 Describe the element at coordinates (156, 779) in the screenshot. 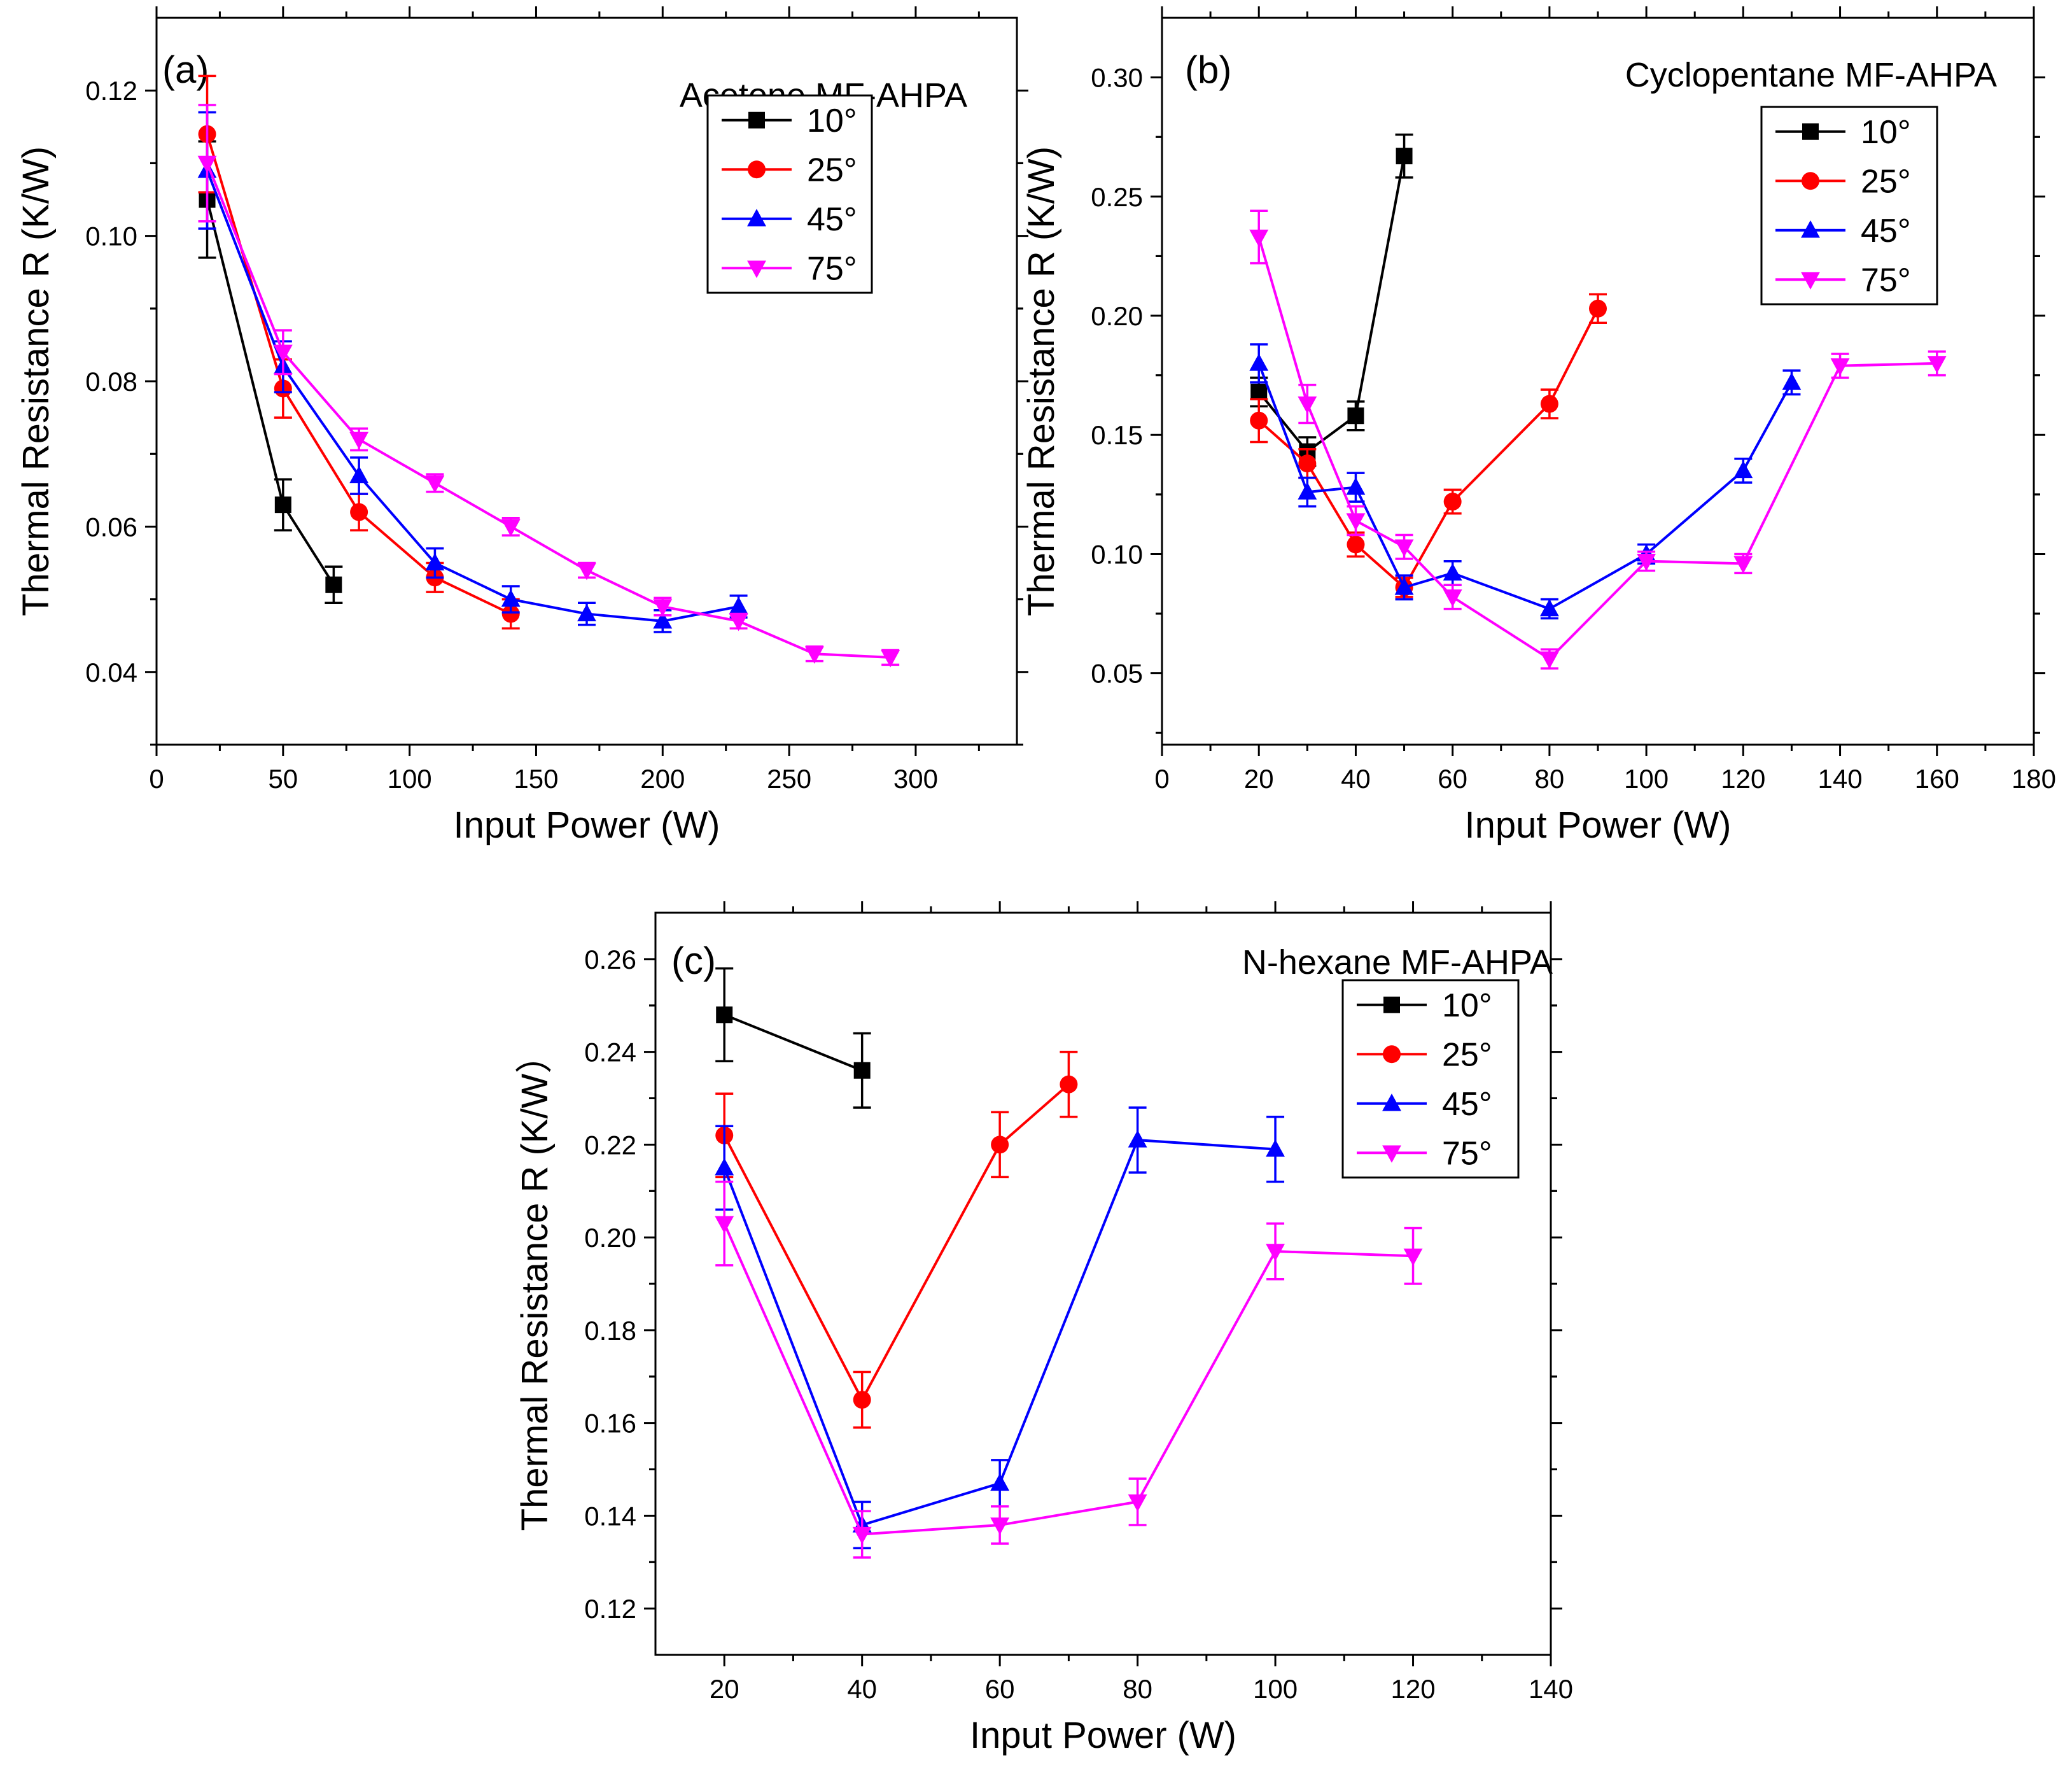

I see `x-tick-label: 0` at that location.